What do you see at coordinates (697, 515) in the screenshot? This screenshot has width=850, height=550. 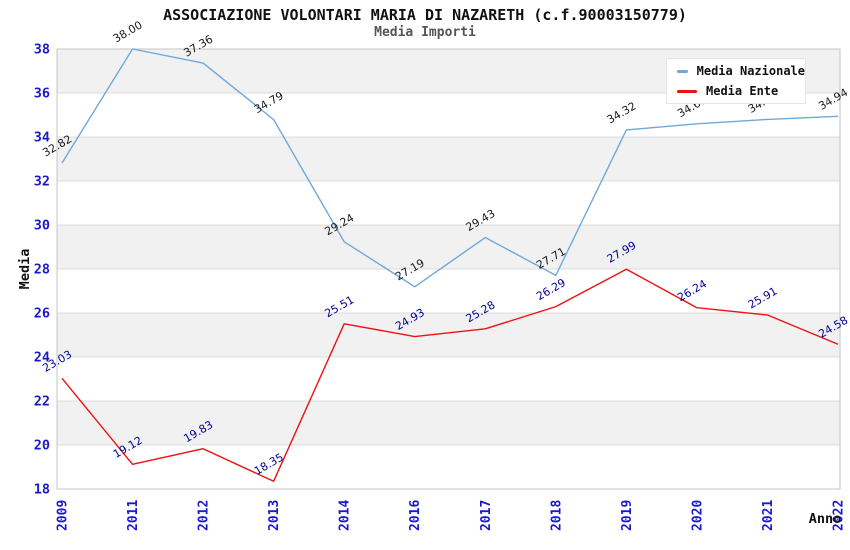 I see `x-tick-label: 2020` at bounding box center [697, 515].